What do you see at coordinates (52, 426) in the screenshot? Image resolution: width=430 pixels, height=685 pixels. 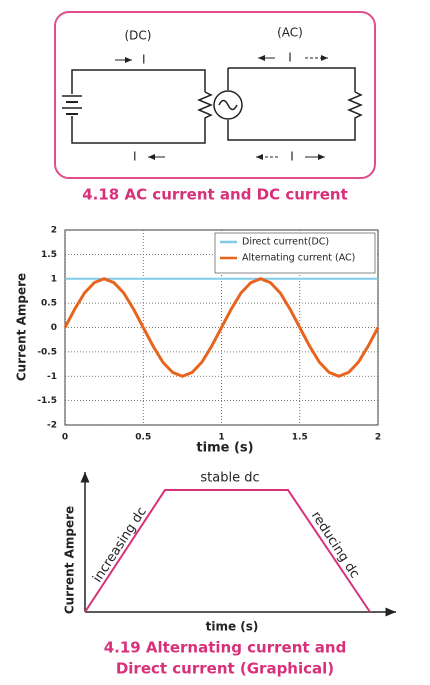 I see `y-tick-label: -2` at bounding box center [52, 426].